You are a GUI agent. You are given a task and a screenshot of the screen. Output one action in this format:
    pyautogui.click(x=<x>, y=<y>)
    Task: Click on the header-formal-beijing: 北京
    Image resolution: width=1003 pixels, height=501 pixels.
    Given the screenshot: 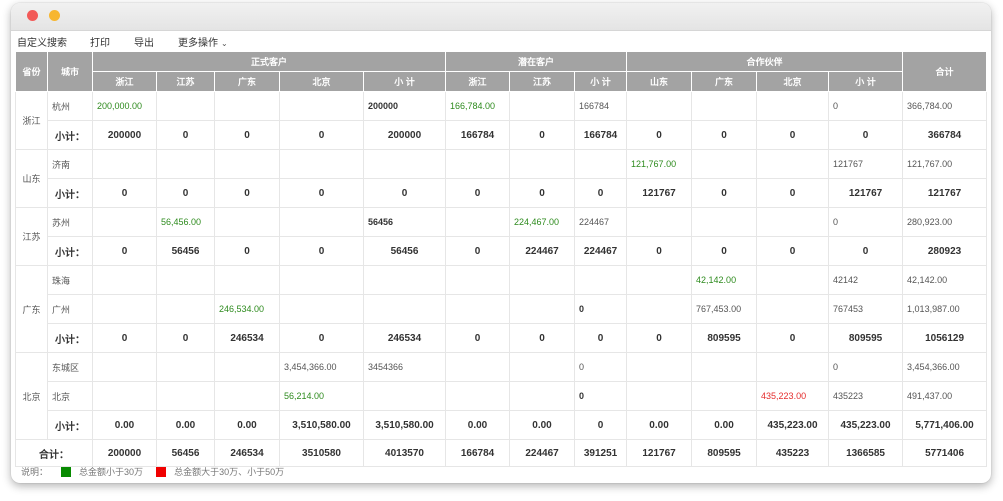 What is the action you would take?
    pyautogui.click(x=321, y=81)
    